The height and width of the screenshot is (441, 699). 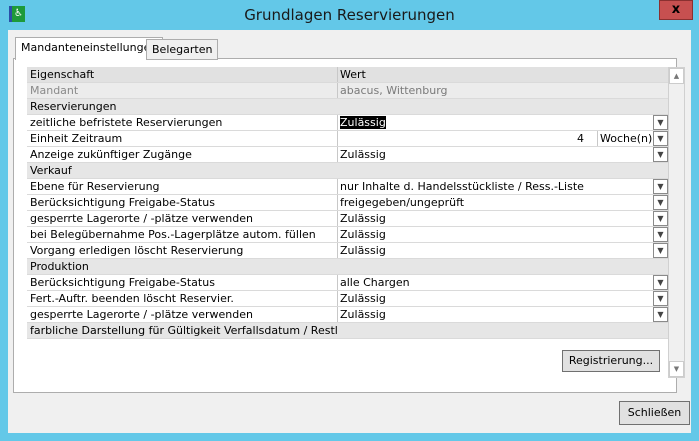 What do you see at coordinates (76, 138) in the screenshot?
I see `property-name: Einheit Zeitraum` at bounding box center [76, 138].